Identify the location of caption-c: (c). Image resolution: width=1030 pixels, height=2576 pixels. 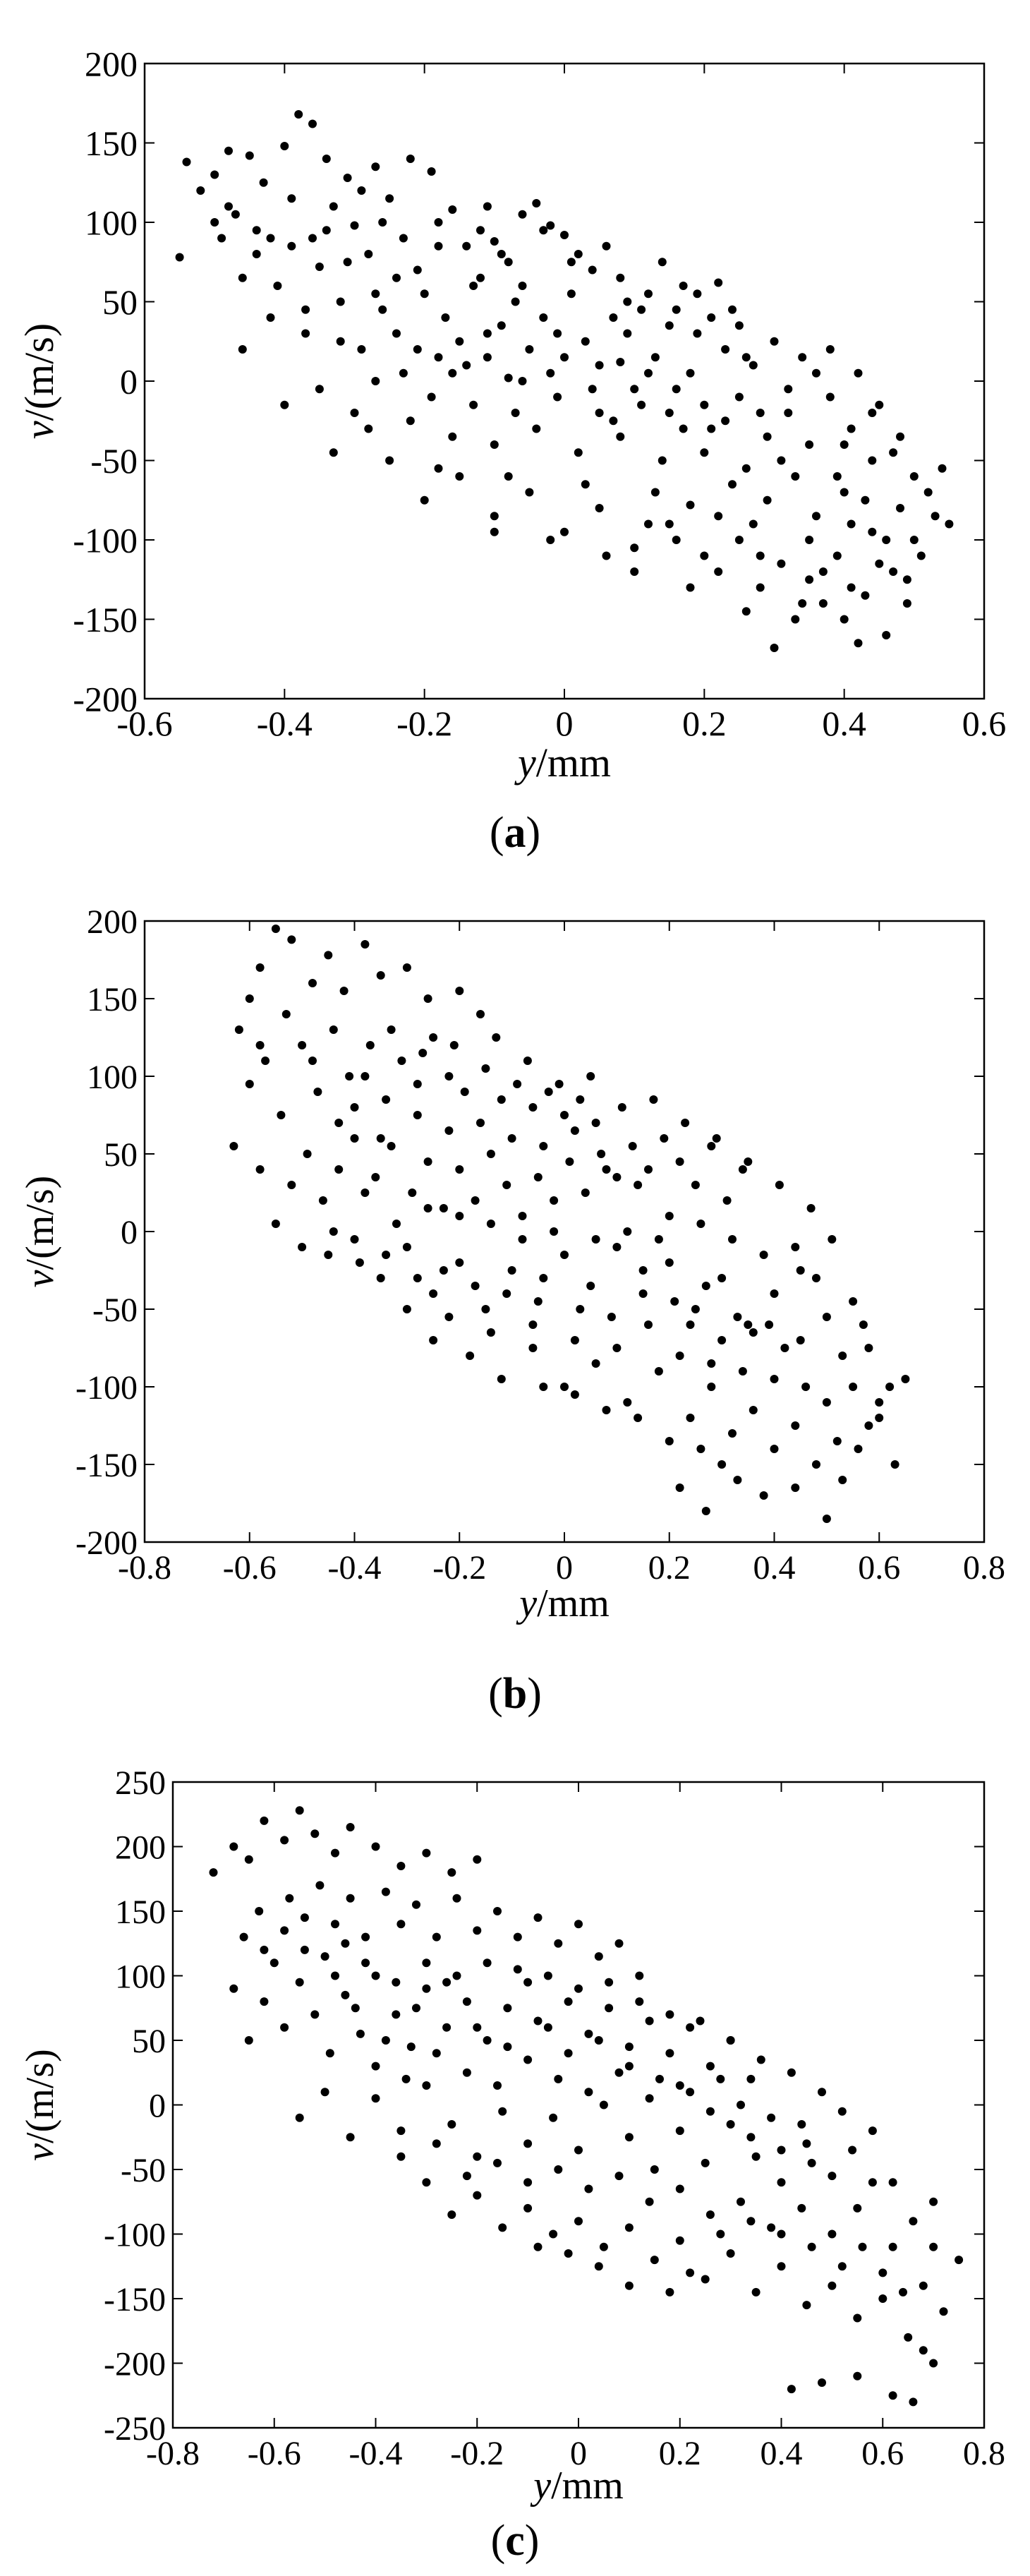
(515, 2541).